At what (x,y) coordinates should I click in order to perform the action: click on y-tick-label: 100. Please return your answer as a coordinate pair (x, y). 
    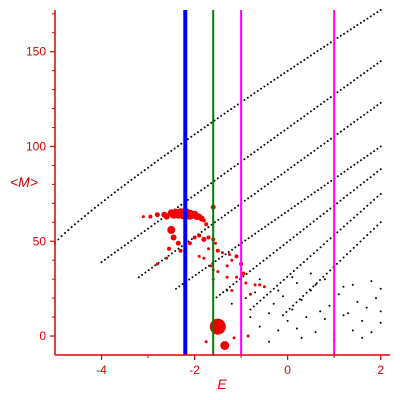
    Looking at the image, I should click on (36, 146).